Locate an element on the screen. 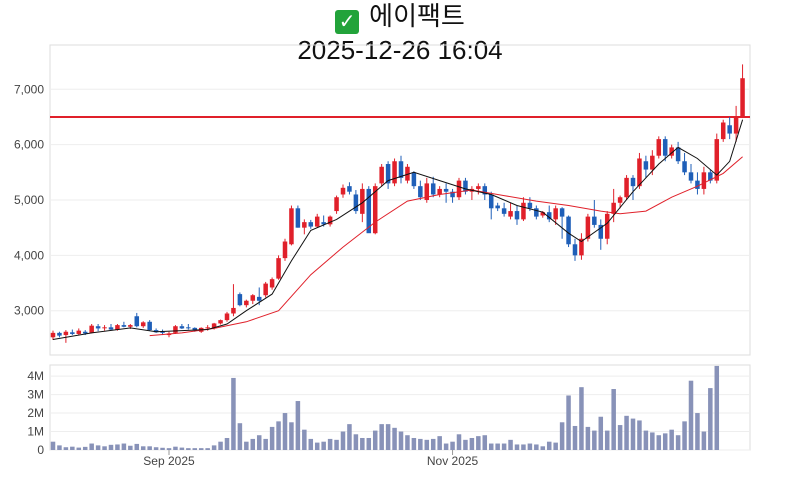  volume-tick-label: 4M is located at coordinates (35, 376).